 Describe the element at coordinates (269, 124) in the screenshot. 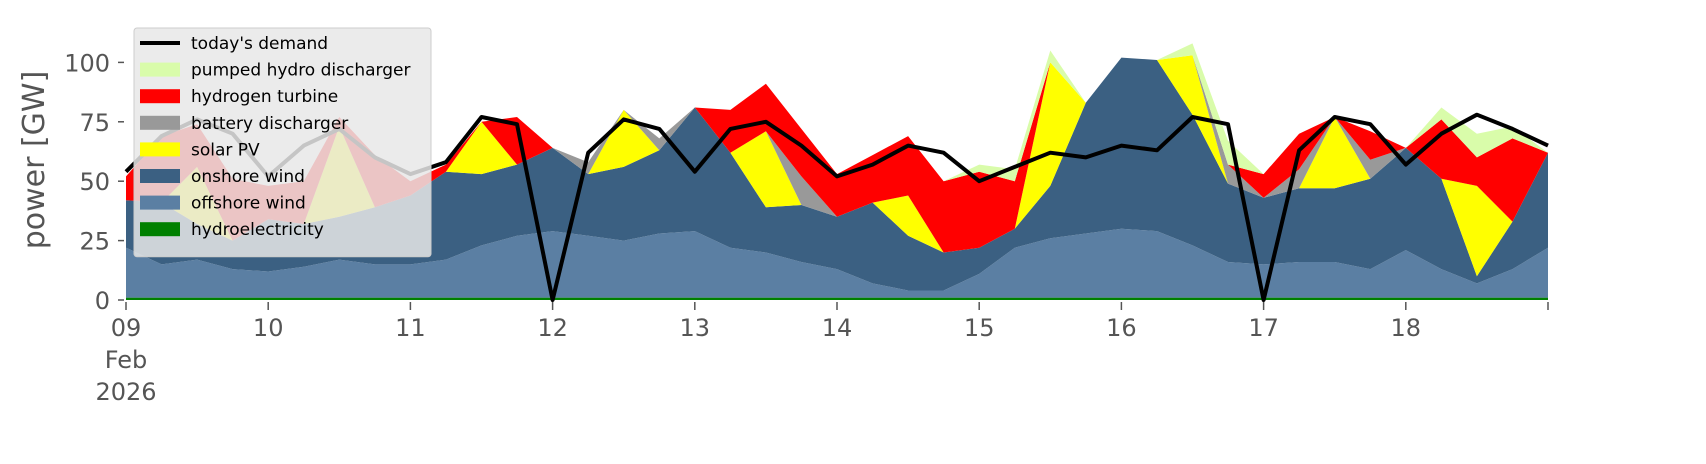

I see `legend-label: battery discharger` at that location.